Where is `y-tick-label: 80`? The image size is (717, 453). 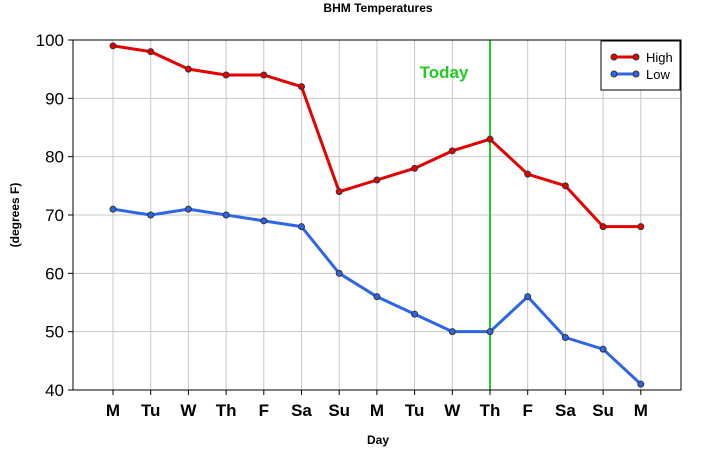
y-tick-label: 80 is located at coordinates (54, 157).